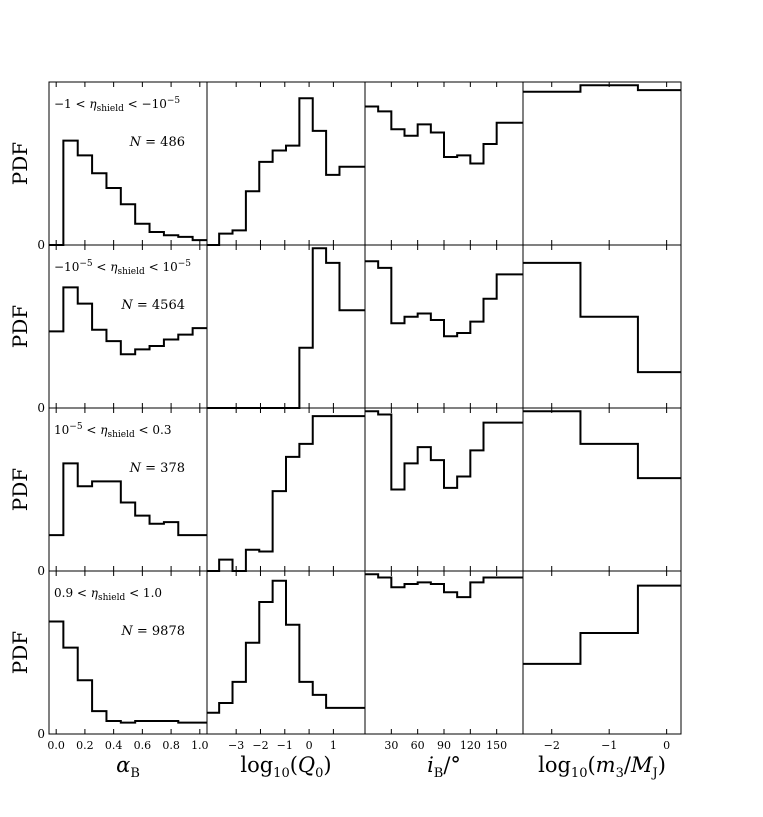 The width and height of the screenshot is (763, 817). What do you see at coordinates (418, 745) in the screenshot?
I see `x-tick-label-c3: 60` at bounding box center [418, 745].